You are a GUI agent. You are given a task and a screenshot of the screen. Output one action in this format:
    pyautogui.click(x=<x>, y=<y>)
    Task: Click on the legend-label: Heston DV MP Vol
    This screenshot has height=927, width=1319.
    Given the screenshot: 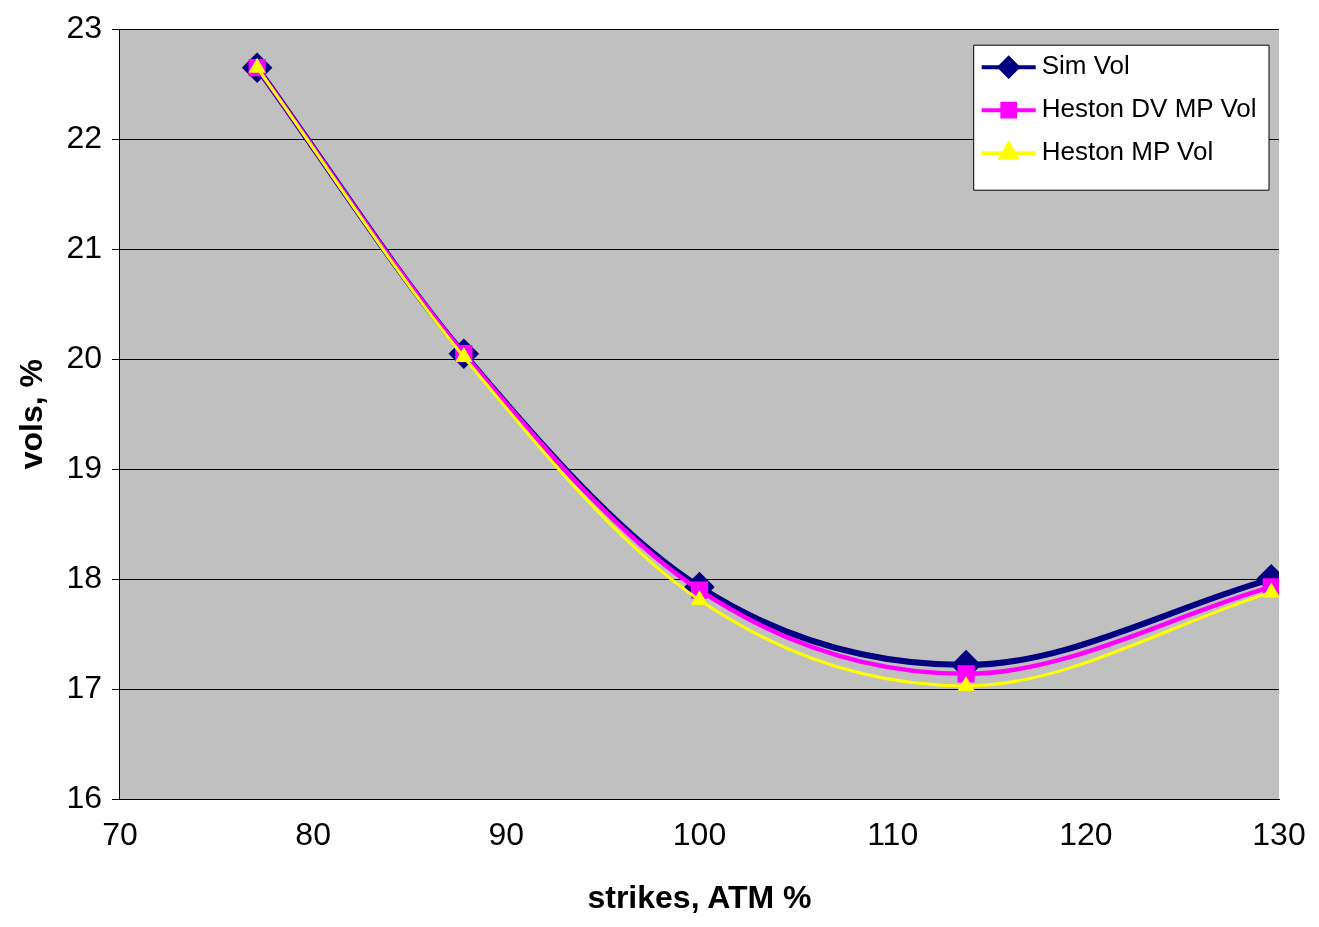 What is the action you would take?
    pyautogui.click(x=1149, y=108)
    